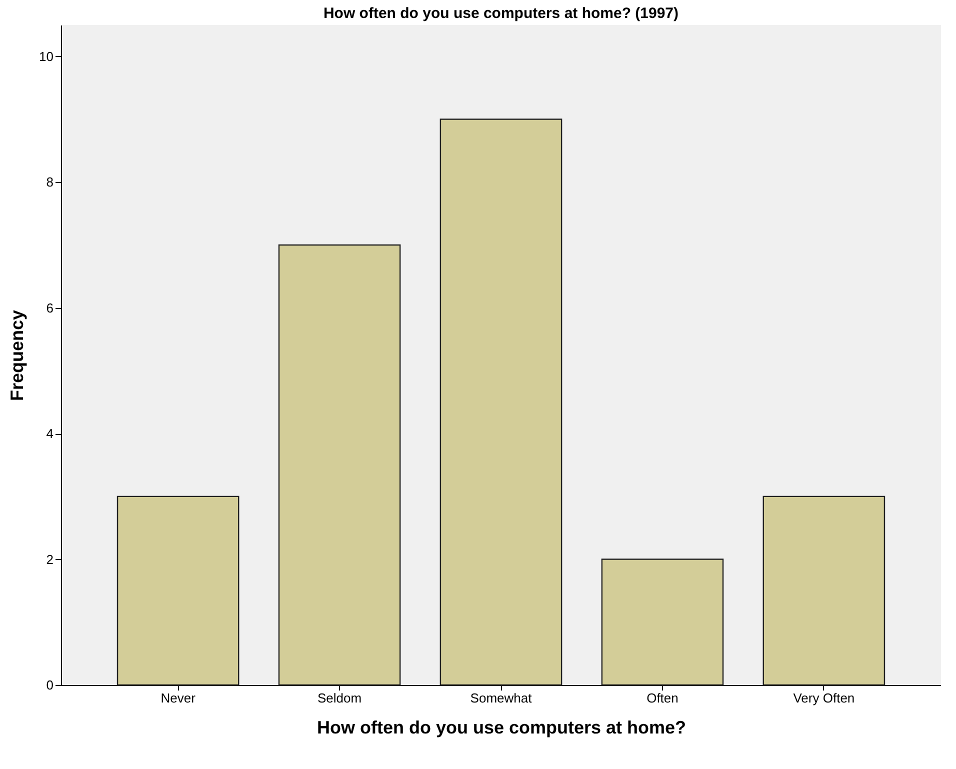  Describe the element at coordinates (501, 13) in the screenshot. I see `chart-title: How often do you use computers at home? (1997)` at that location.